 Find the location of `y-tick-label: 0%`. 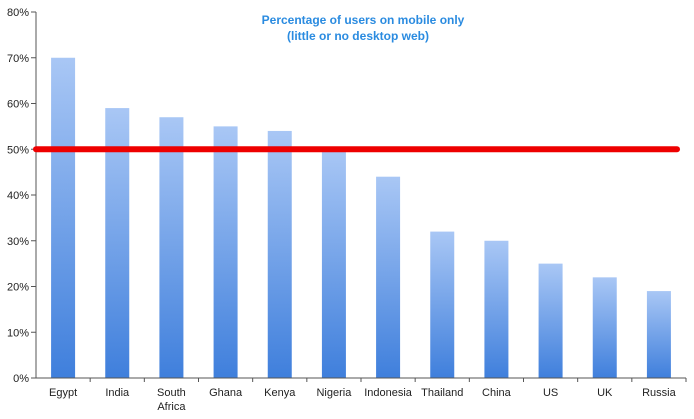

y-tick-label: 0% is located at coordinates (21, 379).